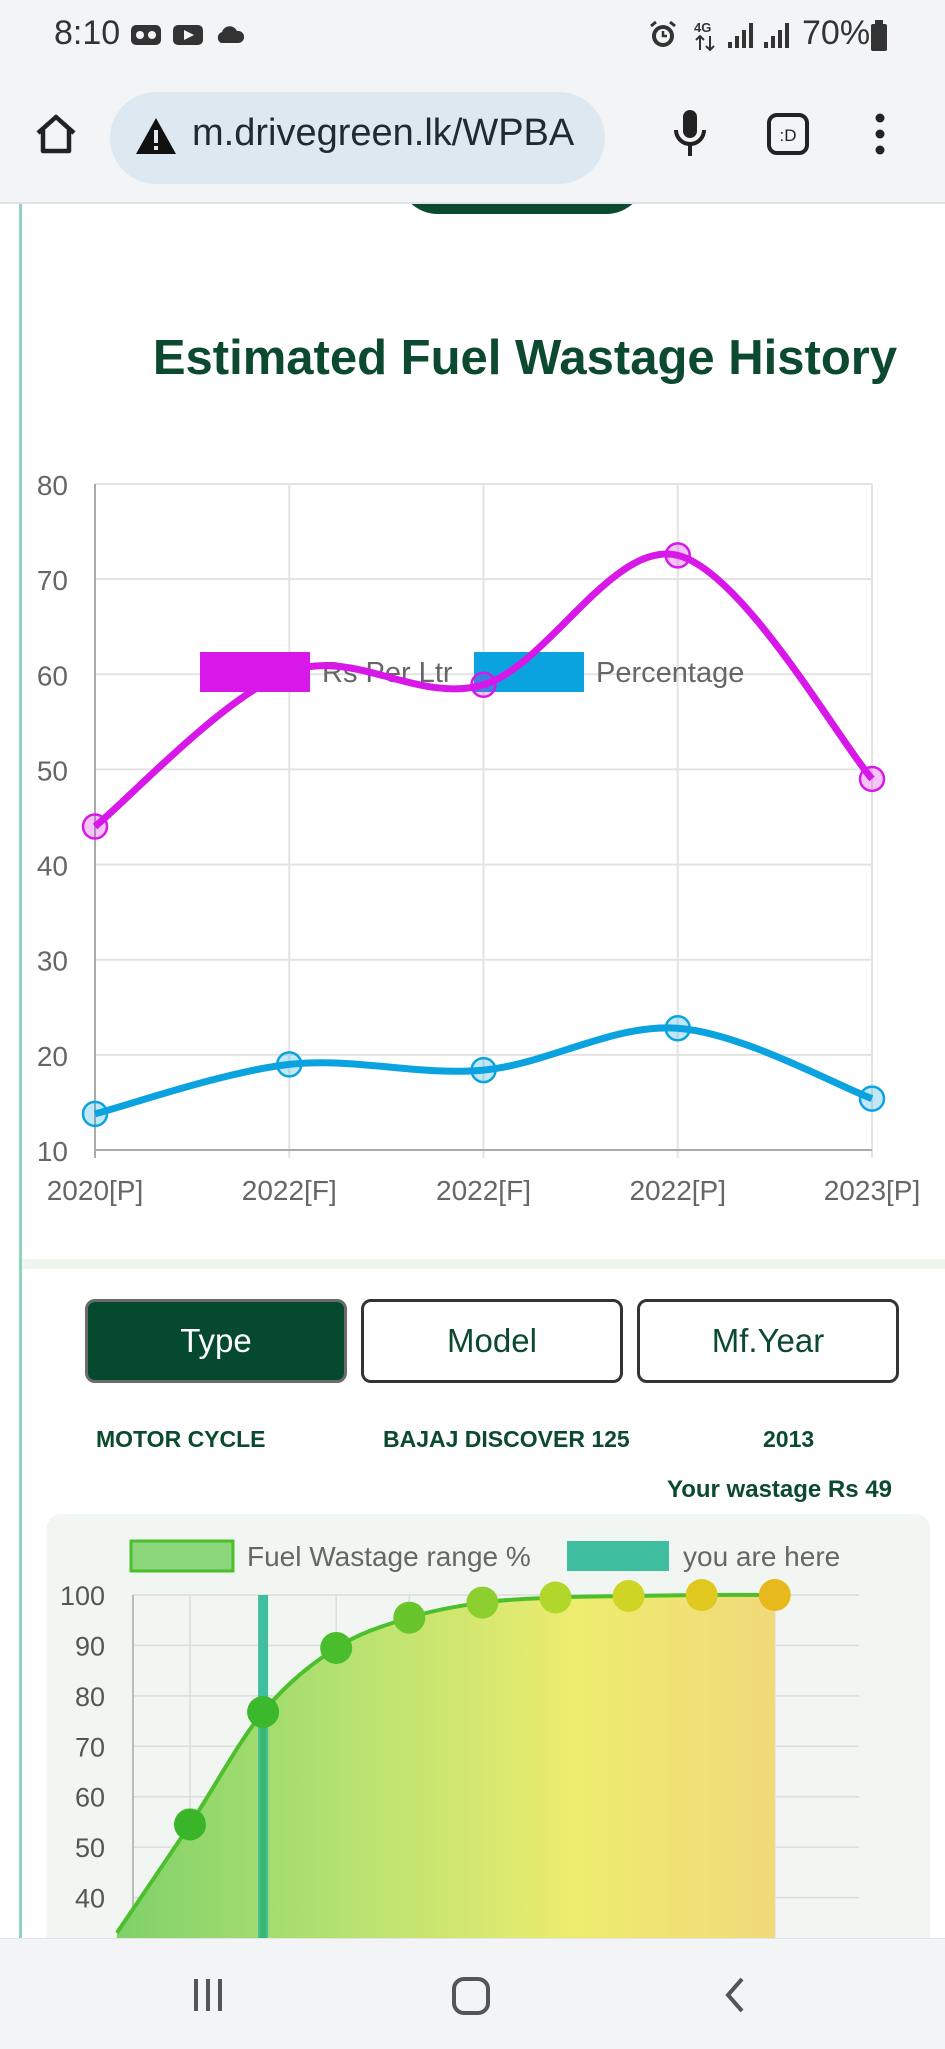 The height and width of the screenshot is (2049, 945). I want to click on tab-switcher-icon: :D, so click(788, 134).